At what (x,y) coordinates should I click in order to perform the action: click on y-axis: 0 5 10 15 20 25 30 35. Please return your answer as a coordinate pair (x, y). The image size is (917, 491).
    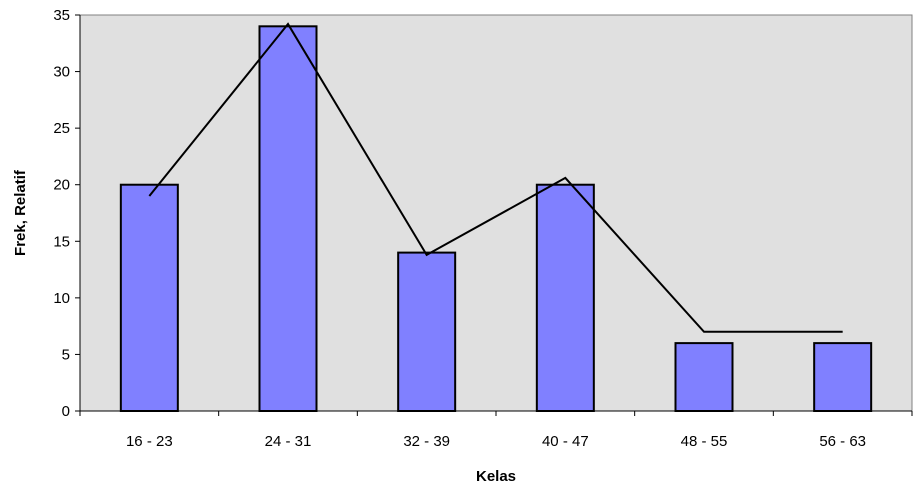
    Looking at the image, I should click on (67, 213).